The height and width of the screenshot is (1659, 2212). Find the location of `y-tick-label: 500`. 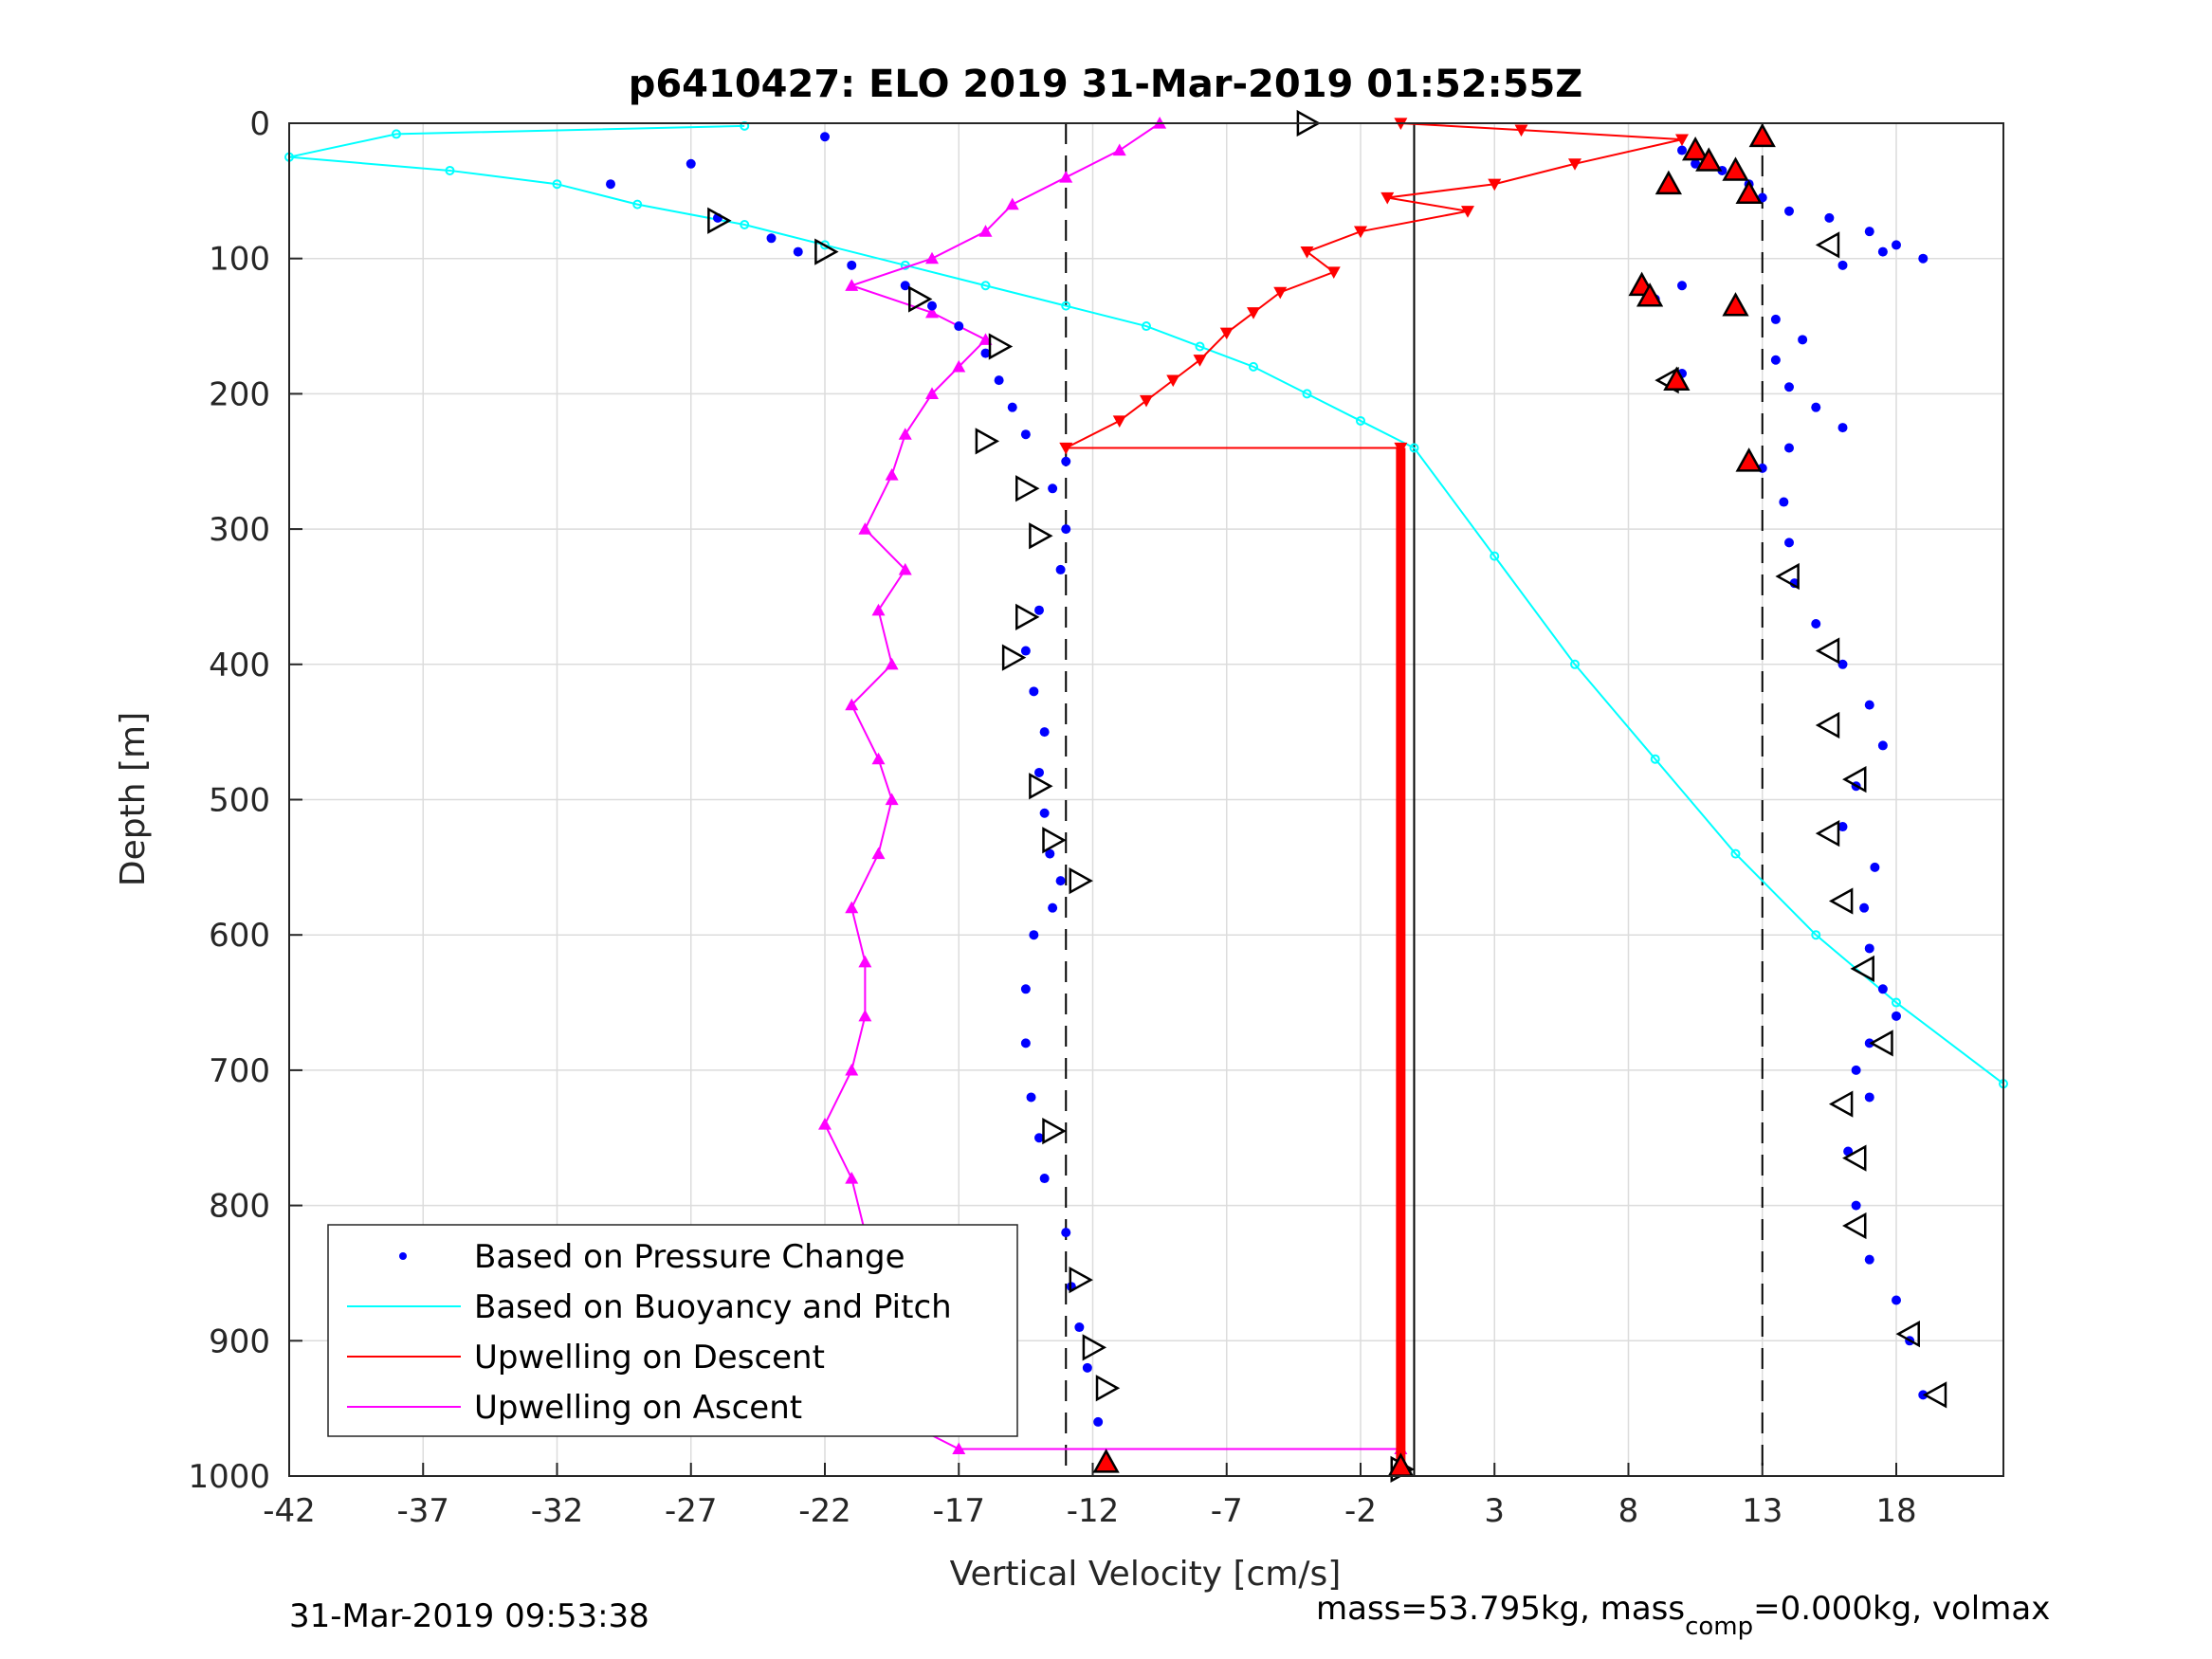

y-tick-label: 500 is located at coordinates (239, 801).